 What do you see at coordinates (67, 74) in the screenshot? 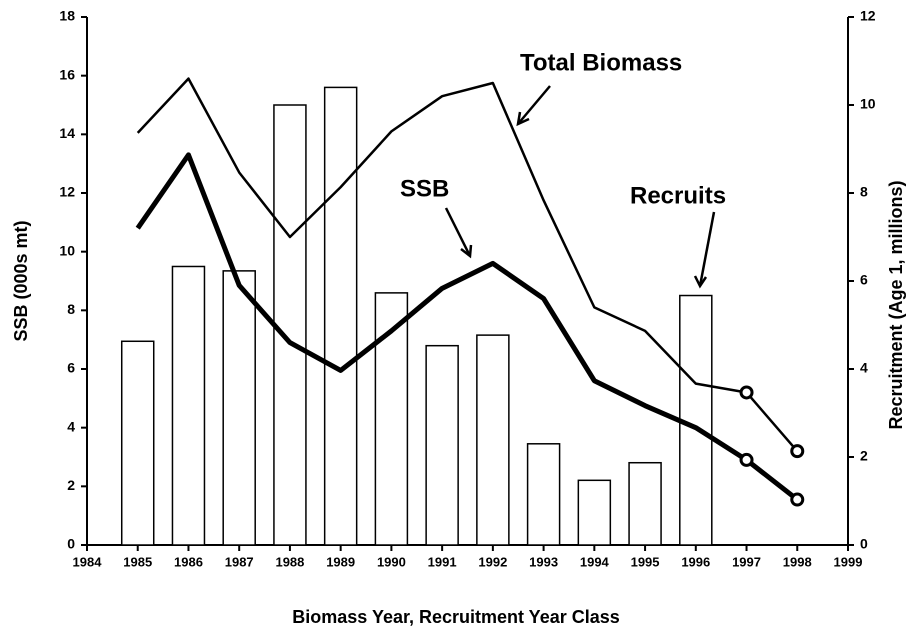
I see `y-tick-label: 16` at bounding box center [67, 74].